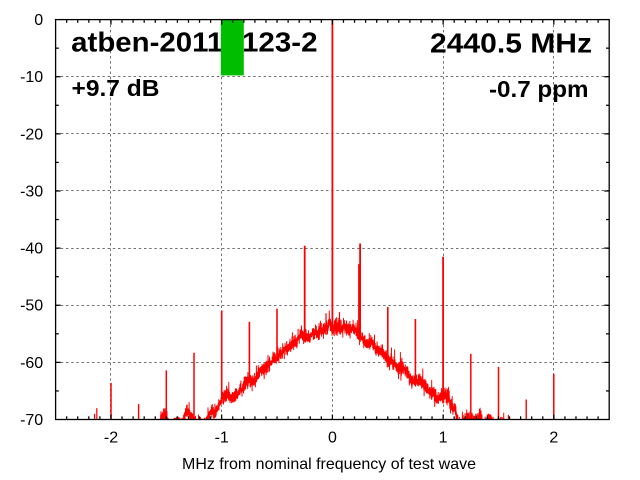  What do you see at coordinates (147, 42) in the screenshot?
I see `svg-text: atben-2011` at bounding box center [147, 42].